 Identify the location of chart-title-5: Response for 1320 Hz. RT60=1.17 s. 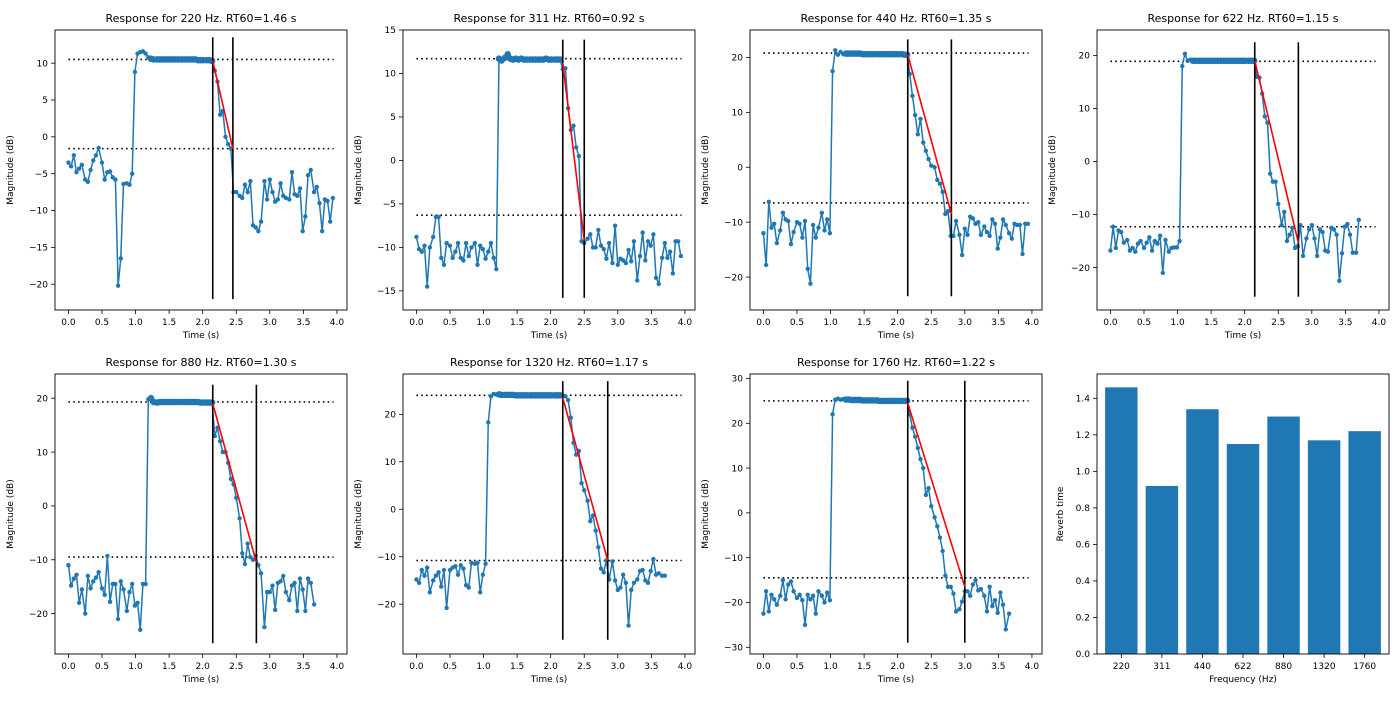
(549, 362).